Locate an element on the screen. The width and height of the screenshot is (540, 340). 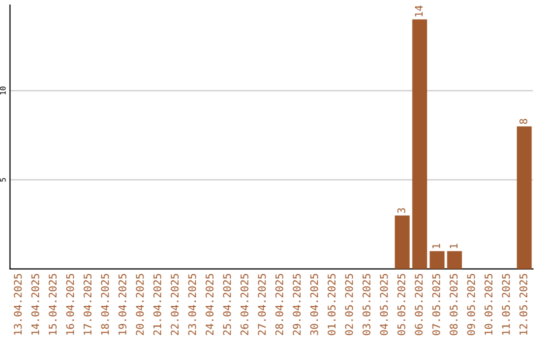
x-tick-label: 15.04.2025 is located at coordinates (52, 304).